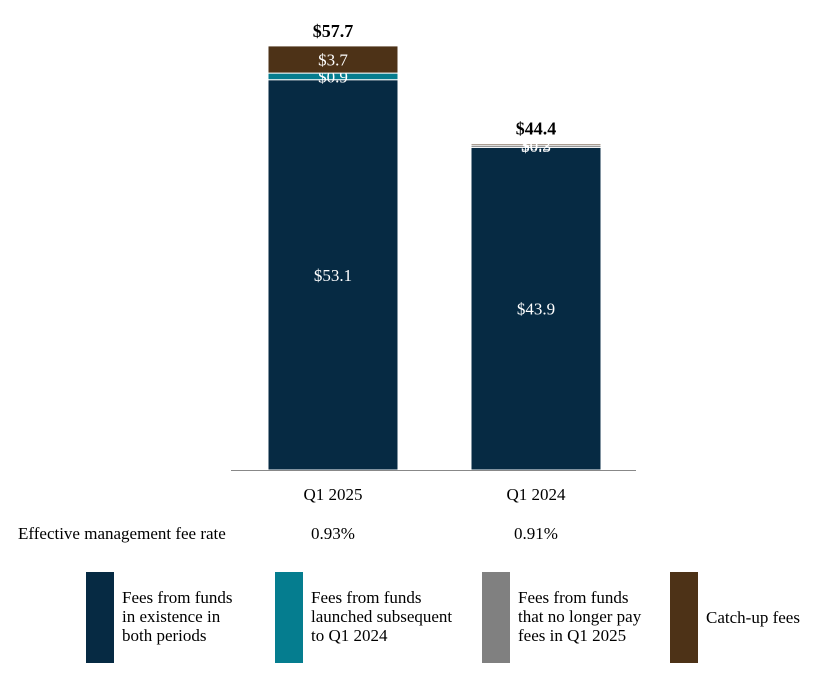  I want to click on data-label-catchup-0: $3.7, so click(333, 60).